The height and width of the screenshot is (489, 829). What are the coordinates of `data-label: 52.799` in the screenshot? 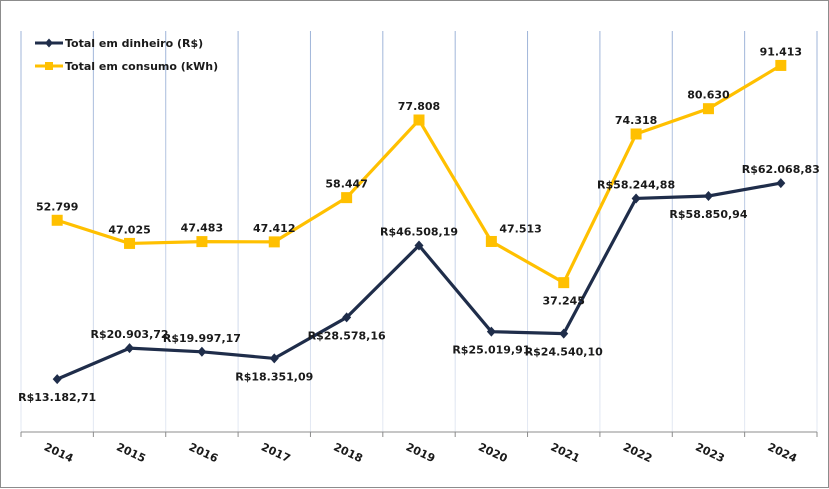 It's located at (57, 206).